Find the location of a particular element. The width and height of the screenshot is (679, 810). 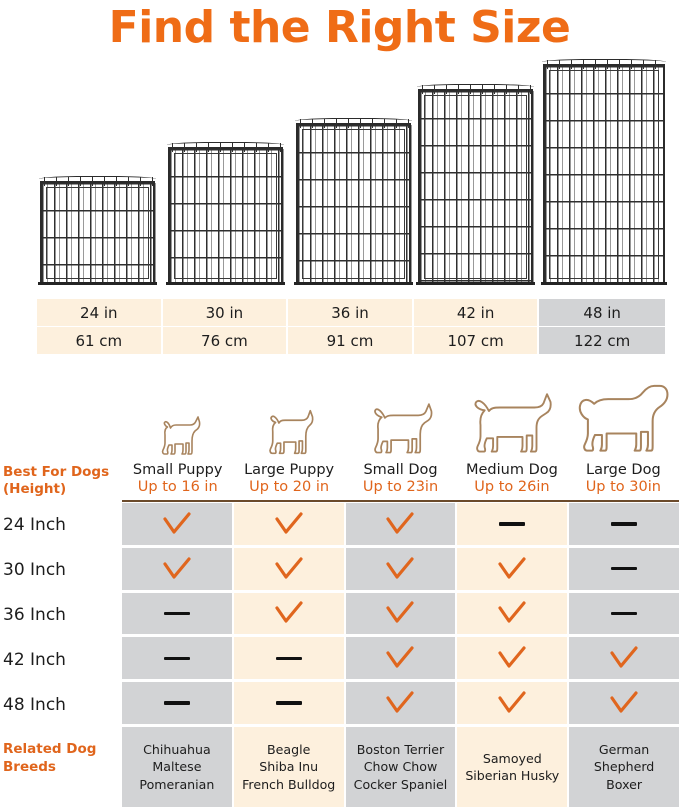

size-column-3: 42 in 107 cm is located at coordinates (476, 327).